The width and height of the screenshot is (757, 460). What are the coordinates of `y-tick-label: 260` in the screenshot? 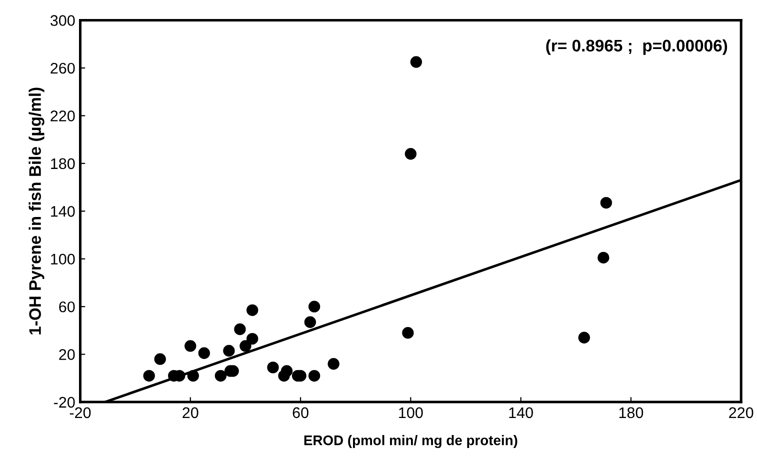 It's located at (62, 68).